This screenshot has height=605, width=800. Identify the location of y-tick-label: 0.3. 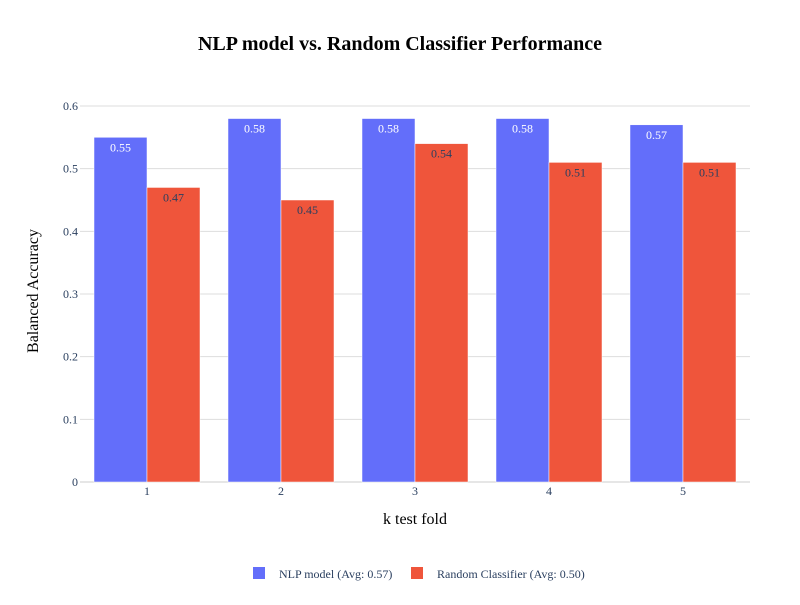
(70, 294).